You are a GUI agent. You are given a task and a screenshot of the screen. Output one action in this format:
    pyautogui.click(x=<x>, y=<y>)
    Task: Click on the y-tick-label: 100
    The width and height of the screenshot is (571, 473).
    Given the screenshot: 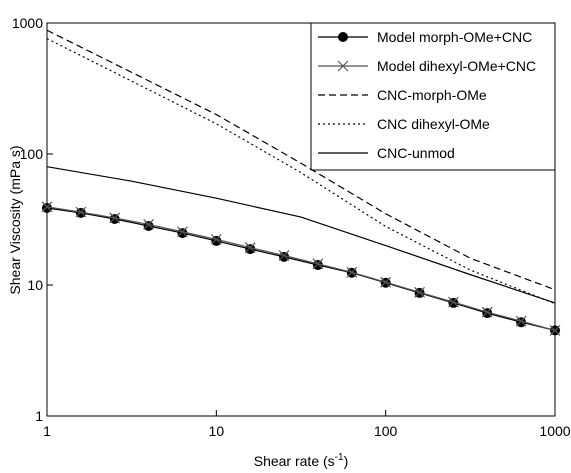 What is the action you would take?
    pyautogui.click(x=32, y=154)
    